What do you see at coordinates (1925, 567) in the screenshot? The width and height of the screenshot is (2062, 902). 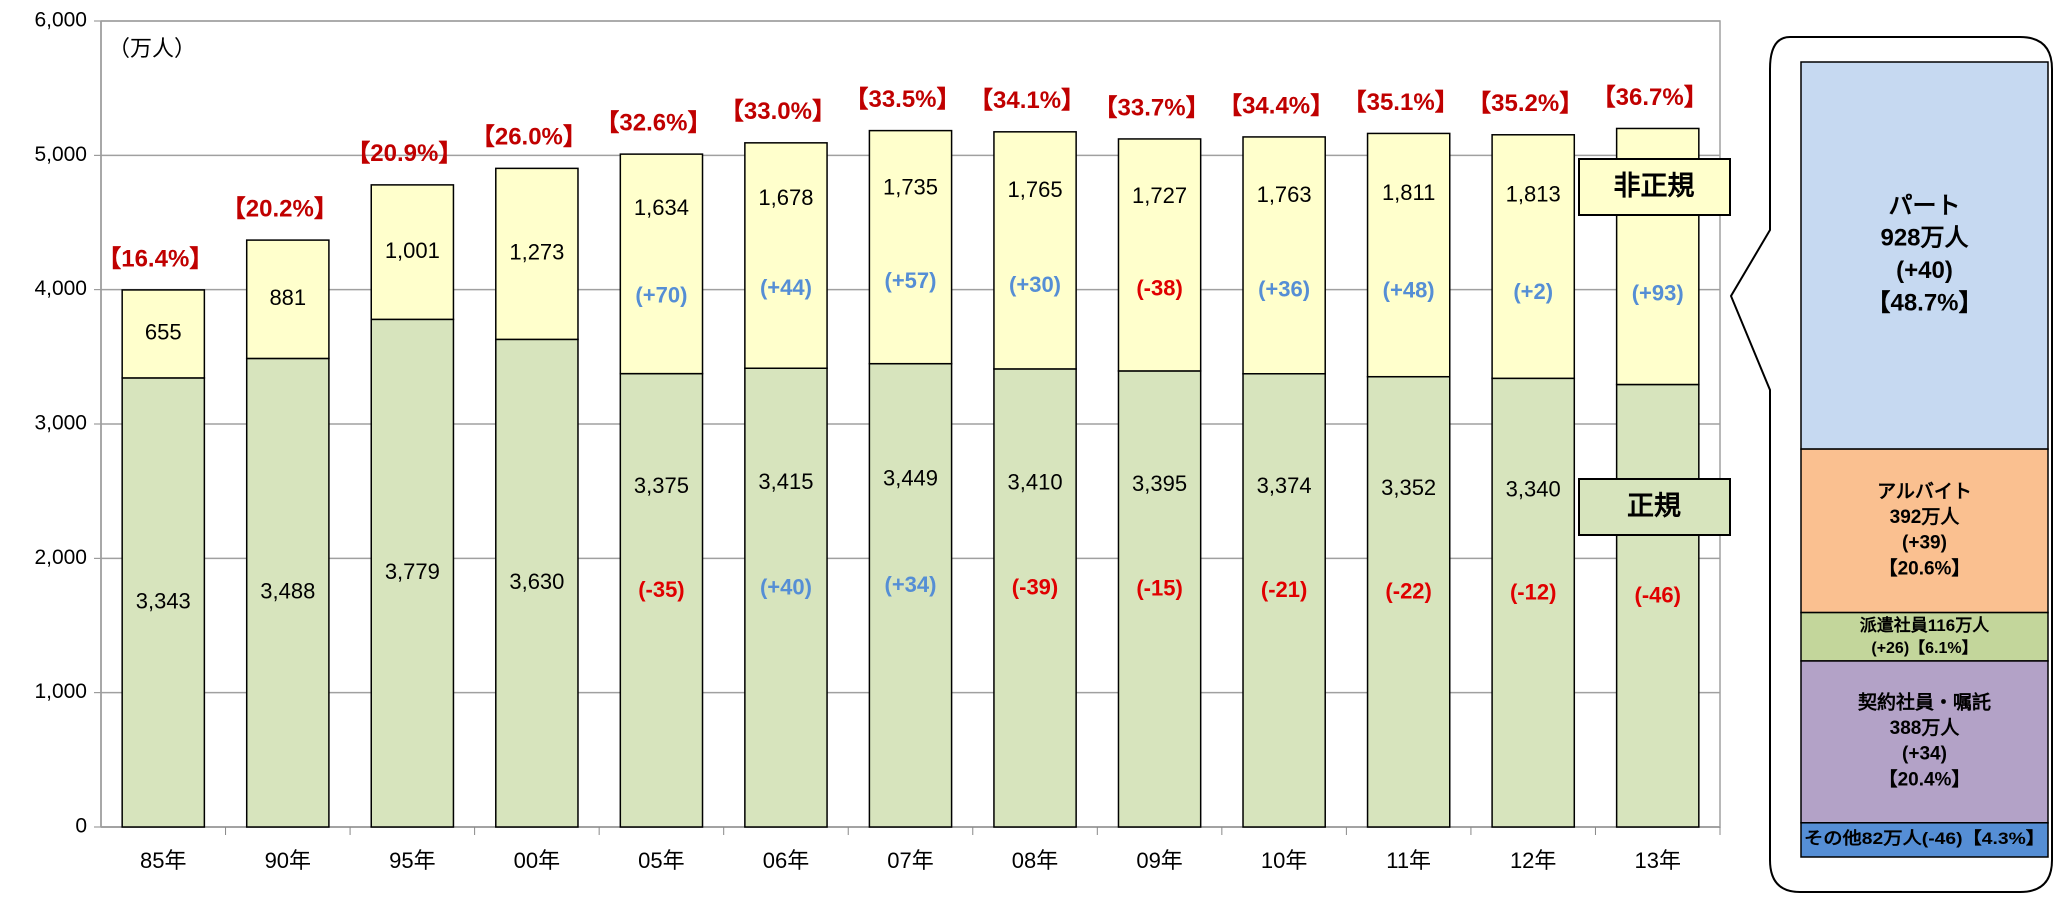 I see `breakdown-label: 【20.6%】` at bounding box center [1925, 567].